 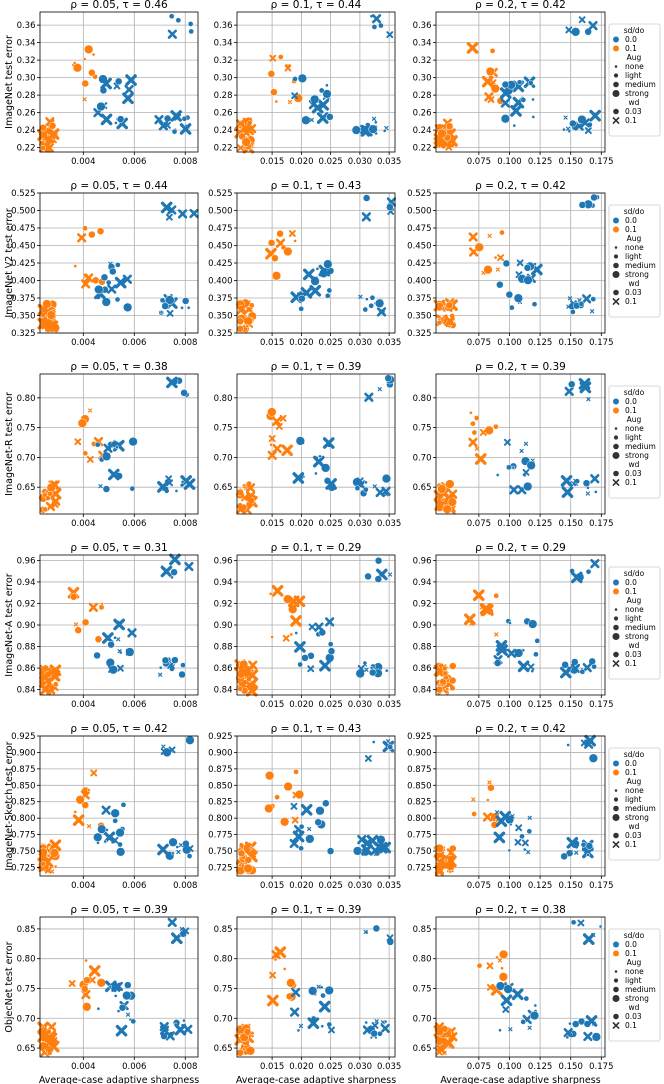 What do you see at coordinates (223, 561) in the screenshot?
I see `y-tick-label: 0.96` at bounding box center [223, 561].